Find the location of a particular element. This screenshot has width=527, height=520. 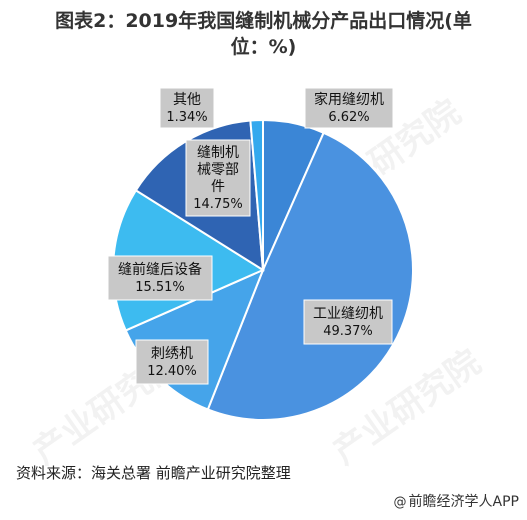

source-note: 资料来源：海关总署 前瞻产业研究院整理 is located at coordinates (153, 473).